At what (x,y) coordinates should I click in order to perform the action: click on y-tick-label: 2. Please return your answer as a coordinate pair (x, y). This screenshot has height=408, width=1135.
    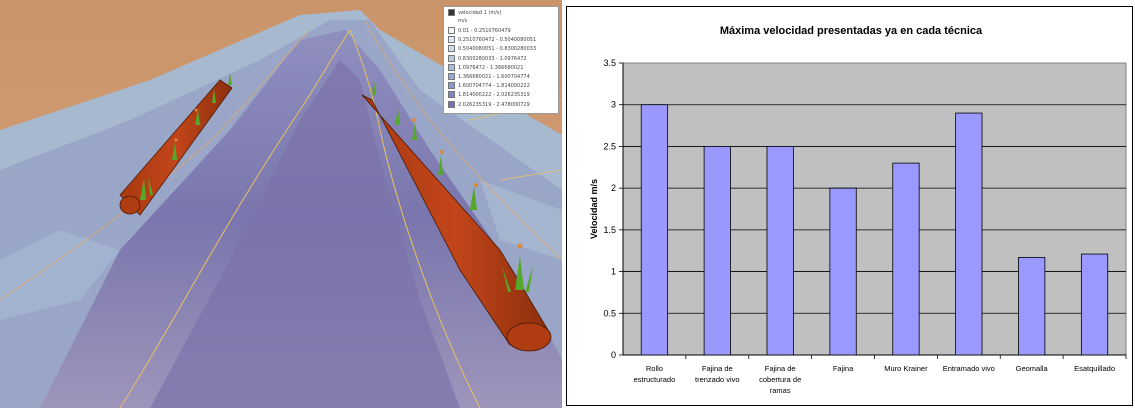
    Looking at the image, I should click on (613, 188).